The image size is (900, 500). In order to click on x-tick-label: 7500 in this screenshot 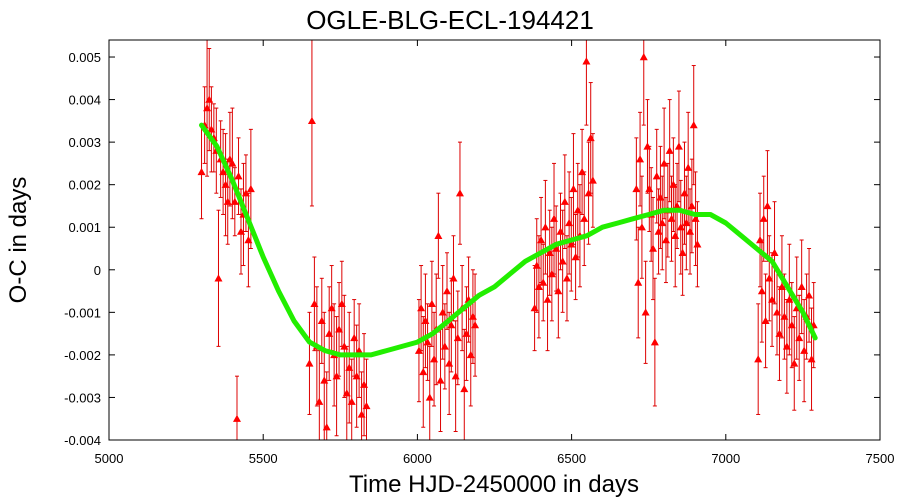, I will do `click(880, 458)`.